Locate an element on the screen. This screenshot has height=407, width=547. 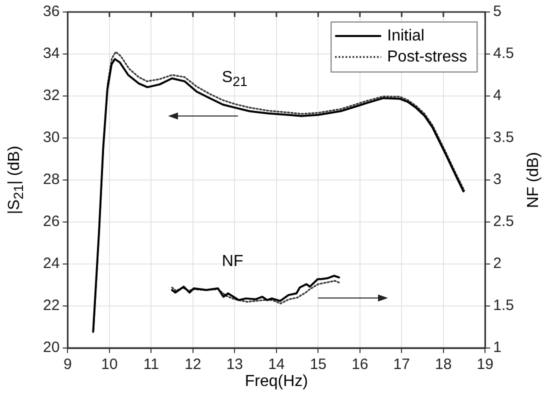
y2-tick-label: 3 is located at coordinates (497, 179).